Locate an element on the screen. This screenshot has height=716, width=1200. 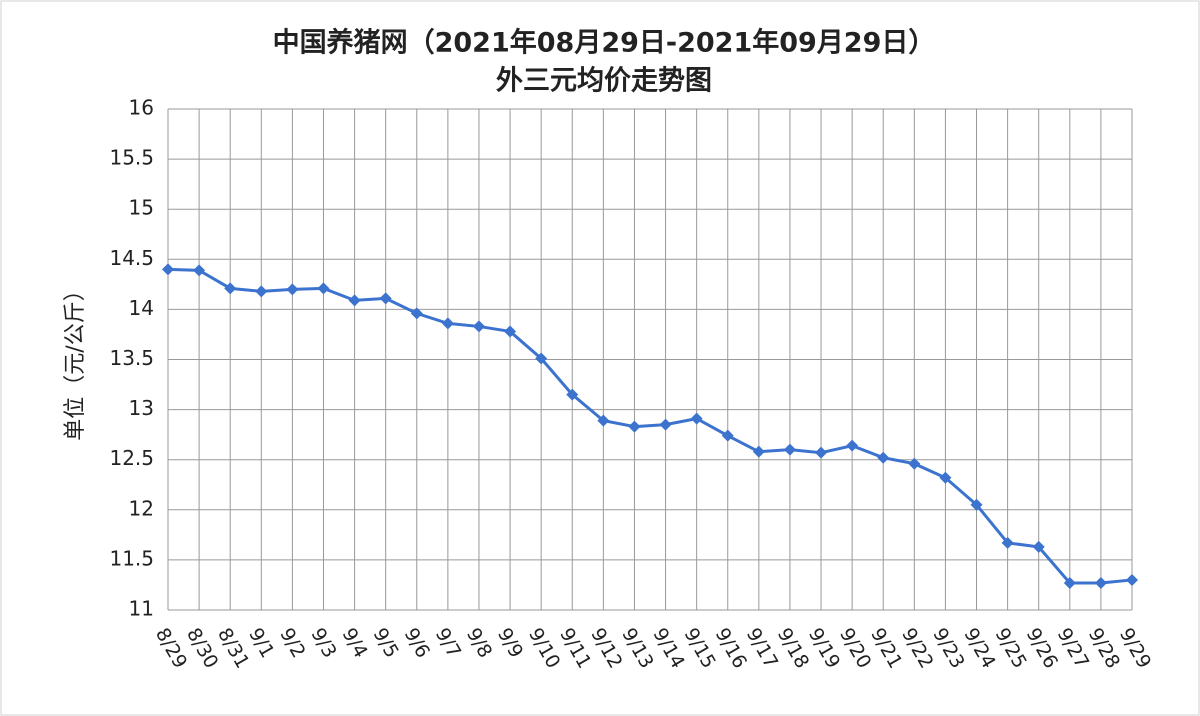
y-tick-label: 11.5 is located at coordinates (131, 558).